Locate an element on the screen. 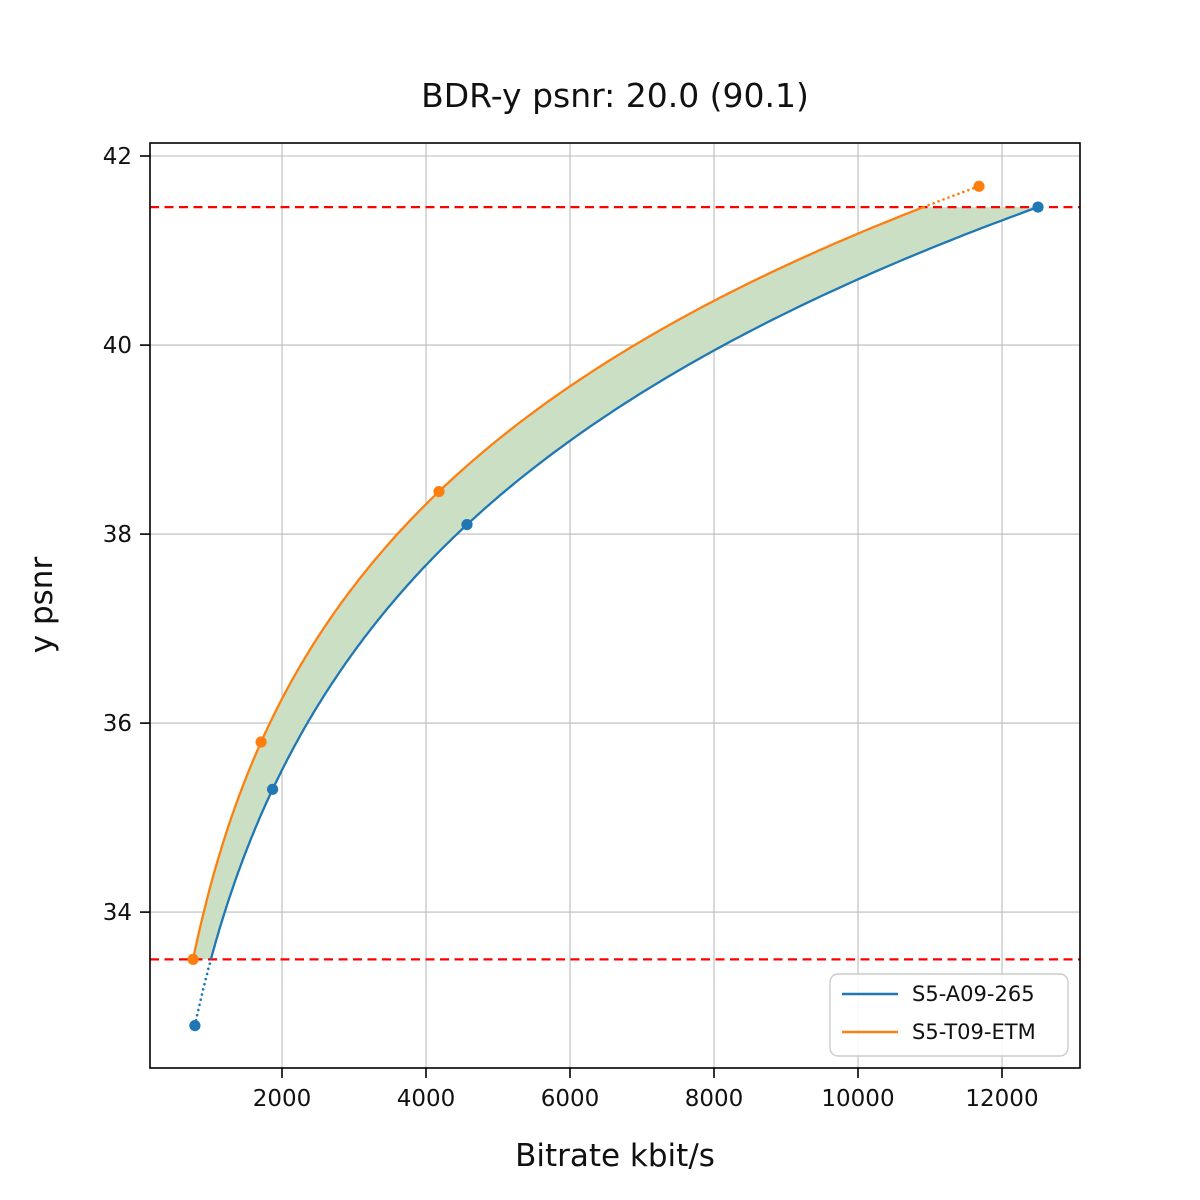 The height and width of the screenshot is (1200, 1200). x-tick-label: 2000 is located at coordinates (282, 1099).